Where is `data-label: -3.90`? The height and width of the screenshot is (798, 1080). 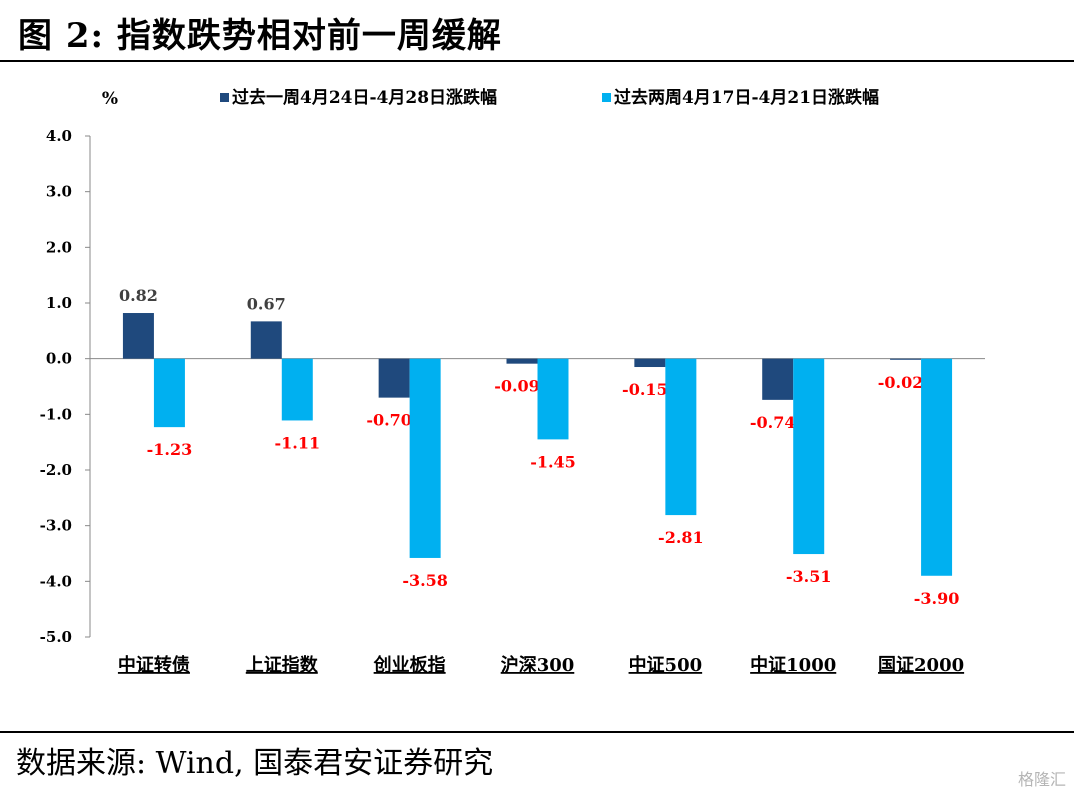 data-label: -3.90 is located at coordinates (937, 598).